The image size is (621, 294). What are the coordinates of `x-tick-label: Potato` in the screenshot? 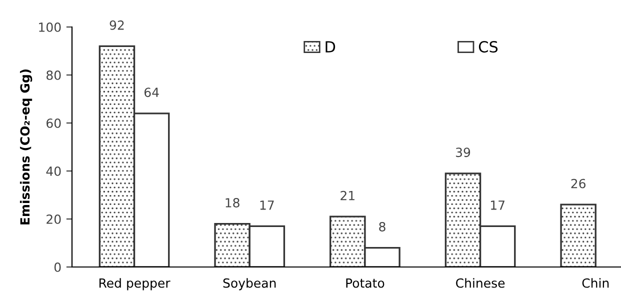 It's located at (365, 283).